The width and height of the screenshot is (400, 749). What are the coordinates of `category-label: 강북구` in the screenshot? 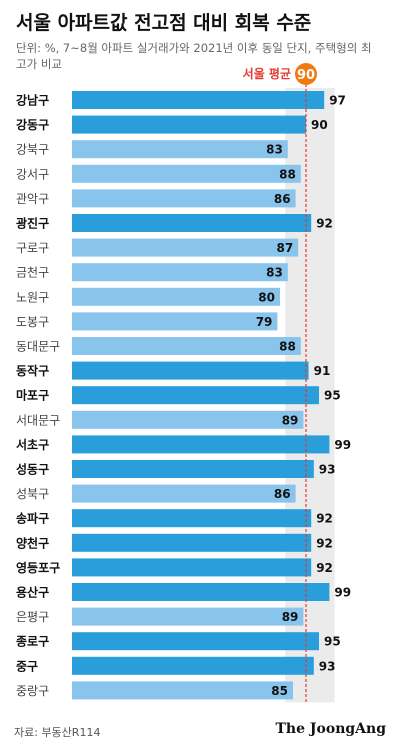 It's located at (32, 150).